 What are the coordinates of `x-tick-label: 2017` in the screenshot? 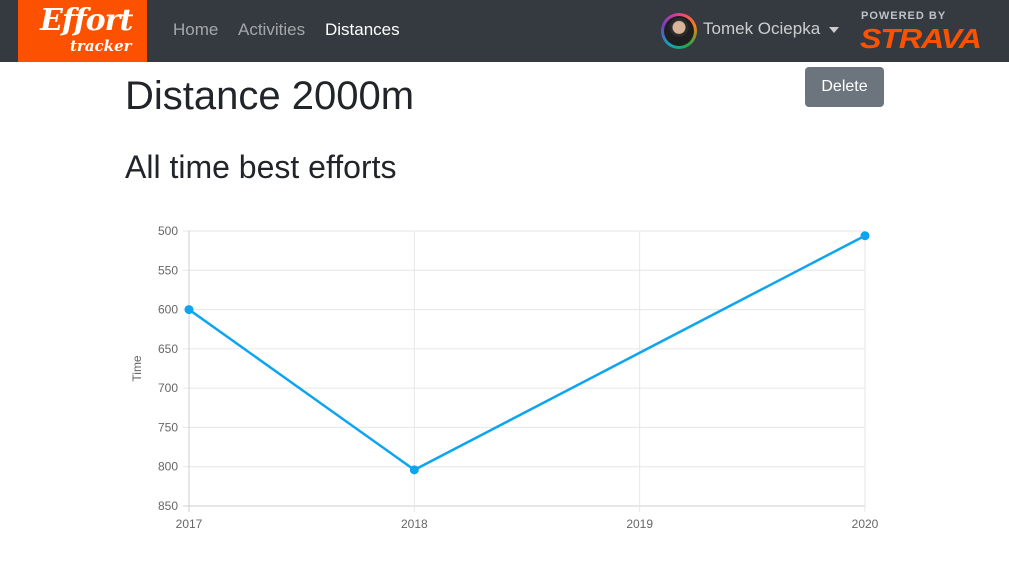 It's located at (189, 524).